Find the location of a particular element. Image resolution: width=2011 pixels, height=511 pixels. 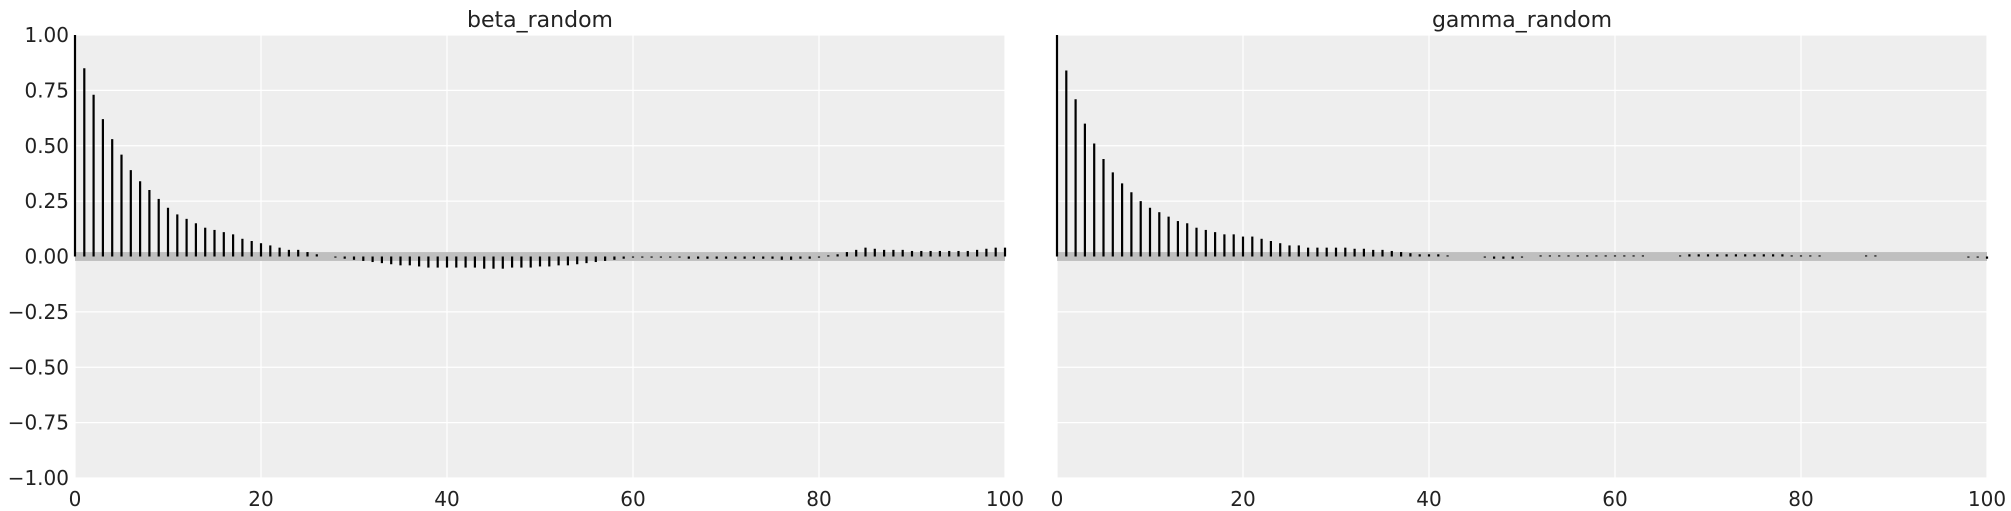

beta-random-y-tick-label: 0.75 is located at coordinates (46, 90).